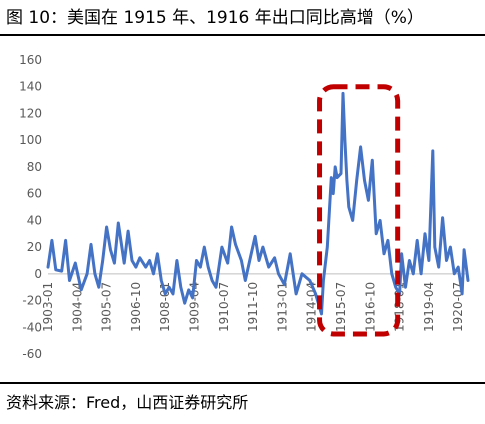 The height and width of the screenshot is (424, 485). What do you see at coordinates (32, 354) in the screenshot?
I see `y-tick-label: -60` at bounding box center [32, 354].